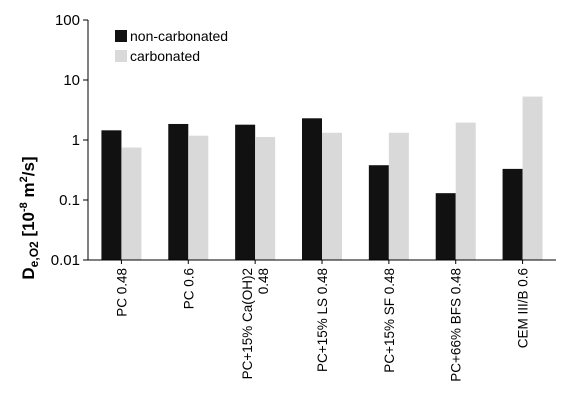 The width and height of the screenshot is (562, 406). I want to click on category-label-2: PC 0.6, so click(188, 288).